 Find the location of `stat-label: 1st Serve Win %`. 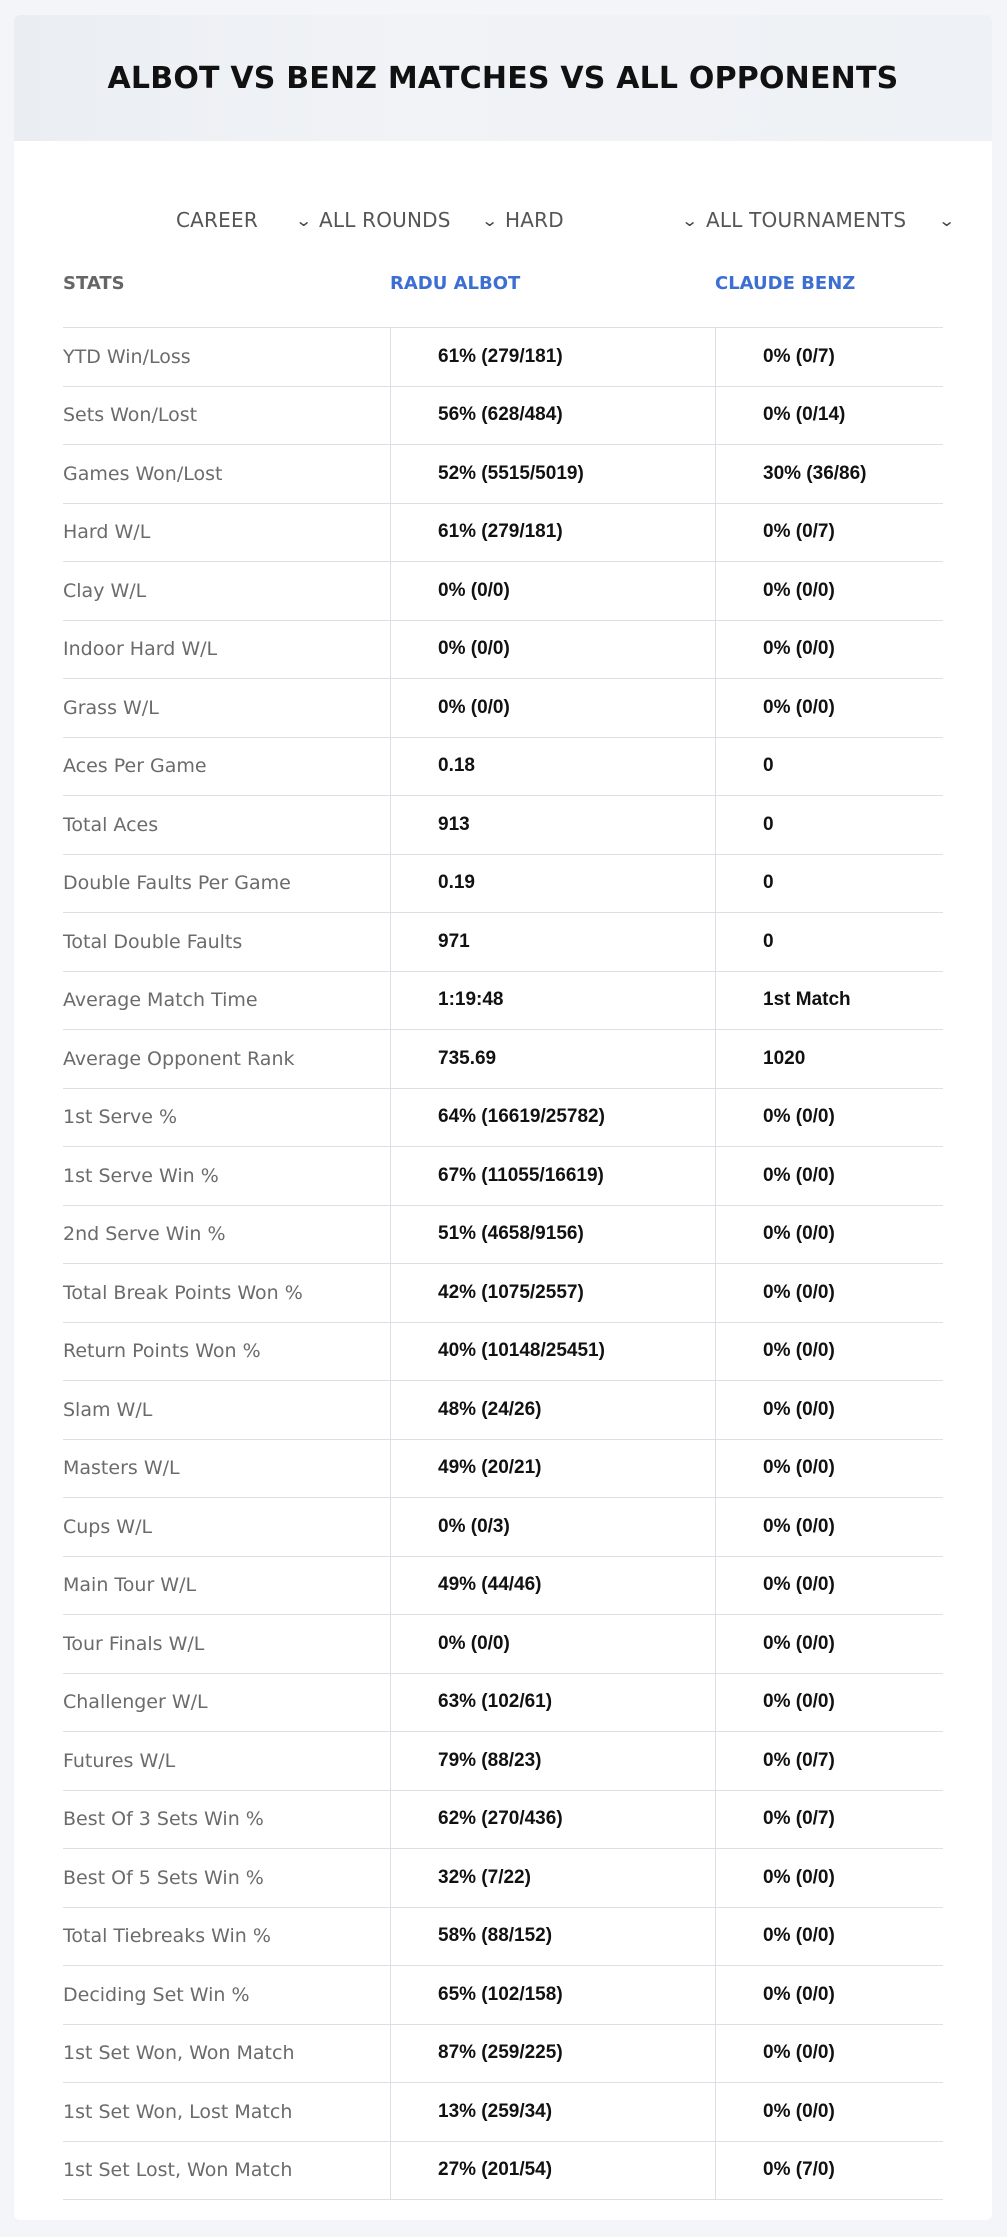

stat-label: 1st Serve Win % is located at coordinates (141, 1175).